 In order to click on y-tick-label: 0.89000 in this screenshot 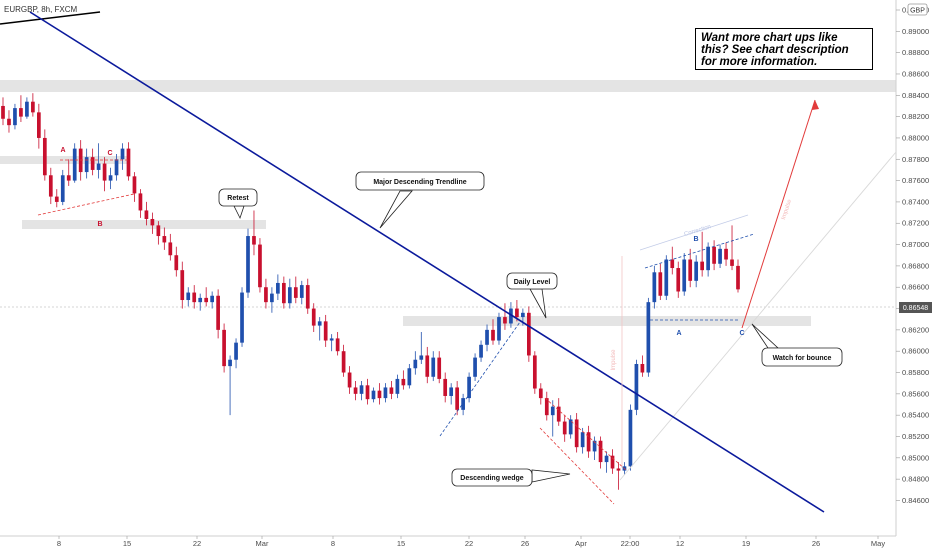, I will do `click(915, 31)`.